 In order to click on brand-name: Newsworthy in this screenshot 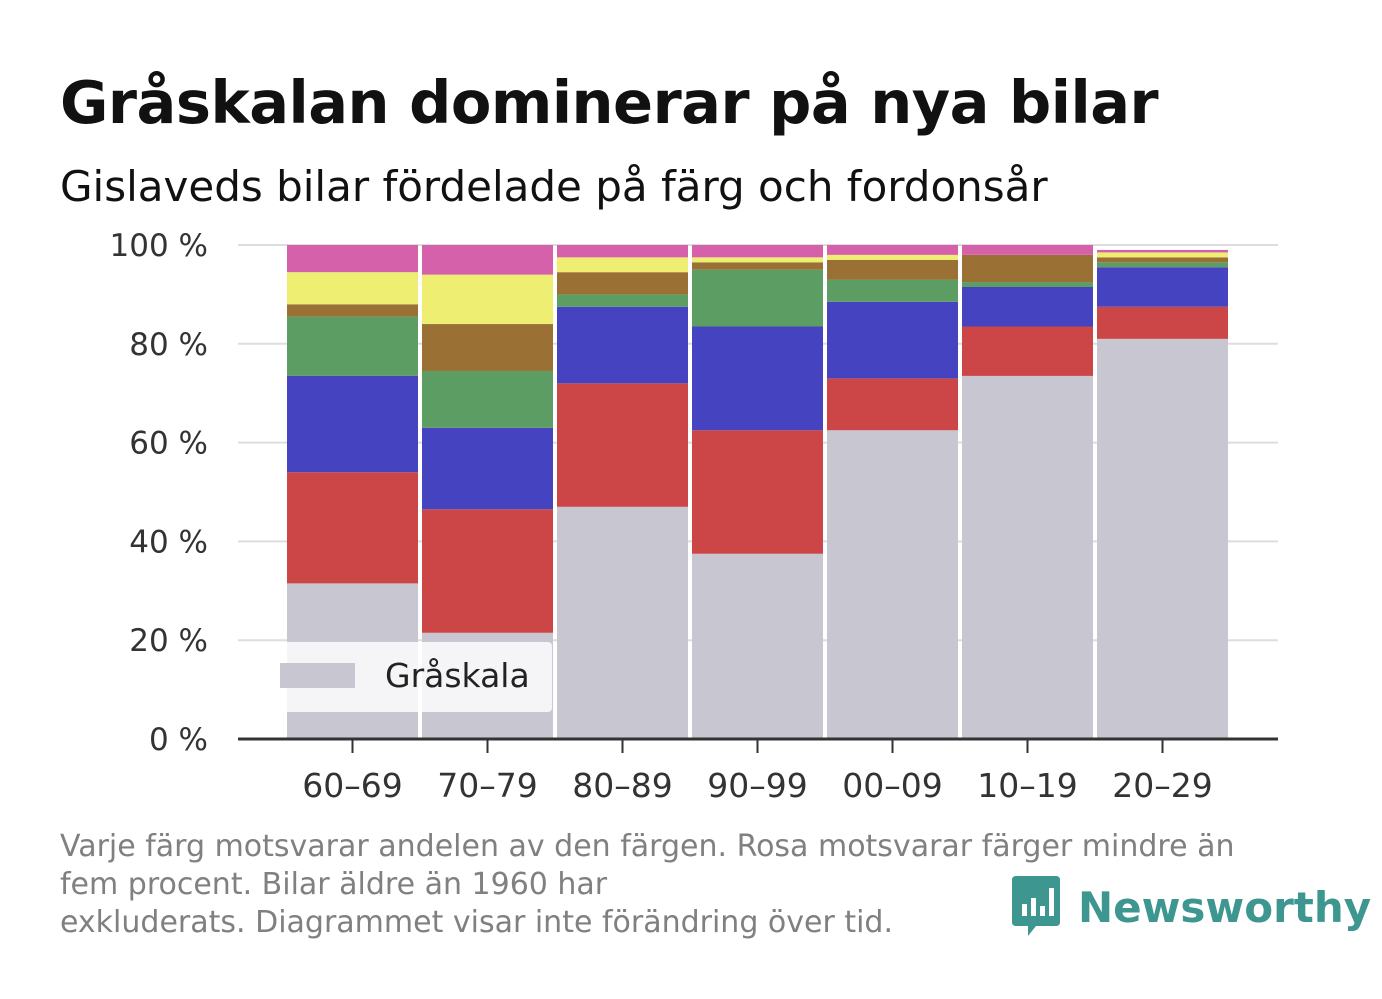, I will do `click(1225, 907)`.